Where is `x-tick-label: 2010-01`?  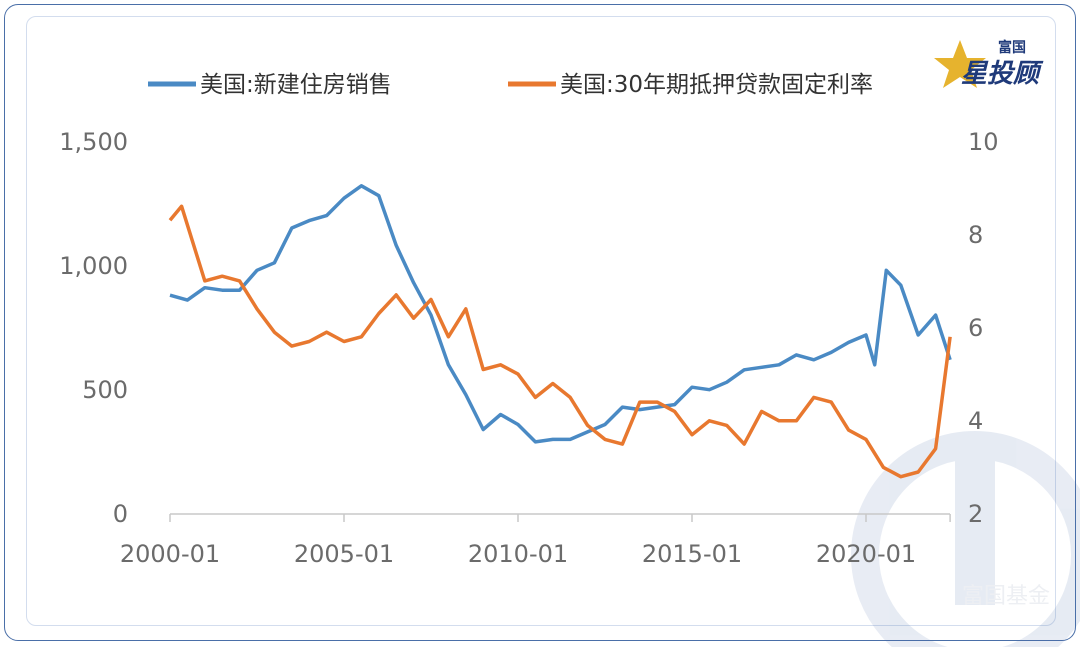
x-tick-label: 2010-01 is located at coordinates (518, 554).